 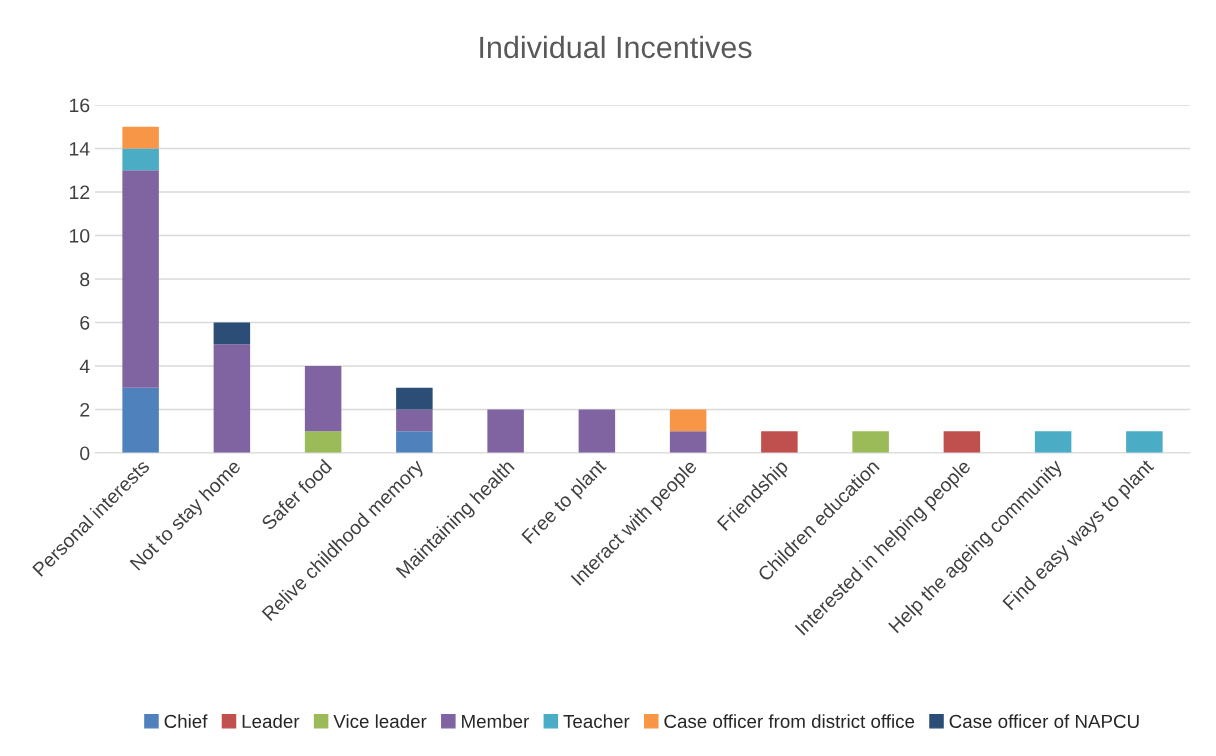 What do you see at coordinates (80, 192) in the screenshot?
I see `y-tick-label: 12` at bounding box center [80, 192].